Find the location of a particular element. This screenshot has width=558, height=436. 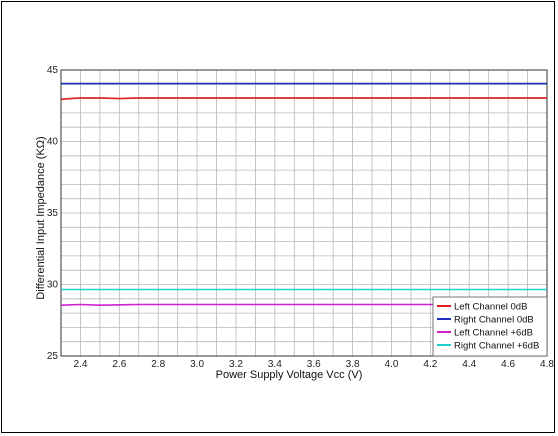

legend-entry: Right Channel +6dB is located at coordinates (496, 346).